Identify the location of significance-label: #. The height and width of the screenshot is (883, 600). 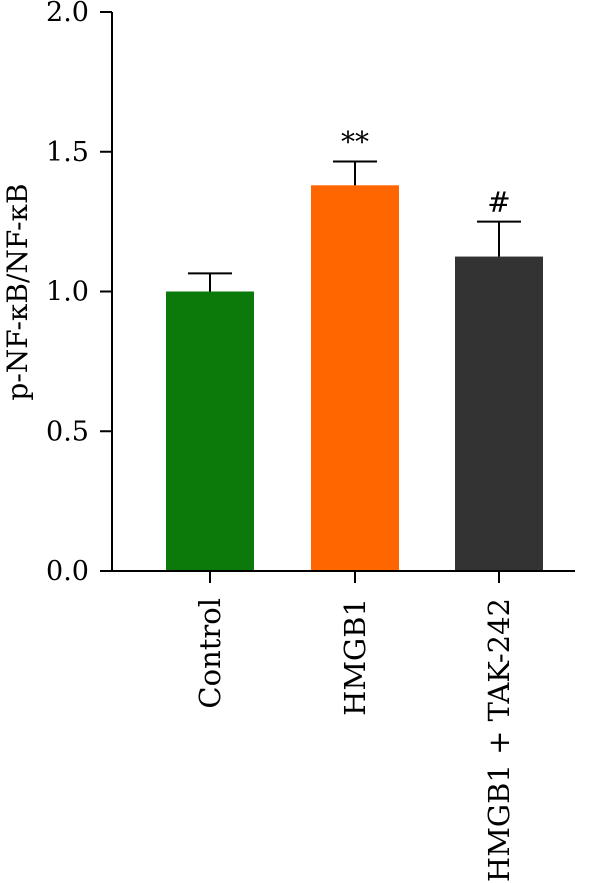
(498, 202).